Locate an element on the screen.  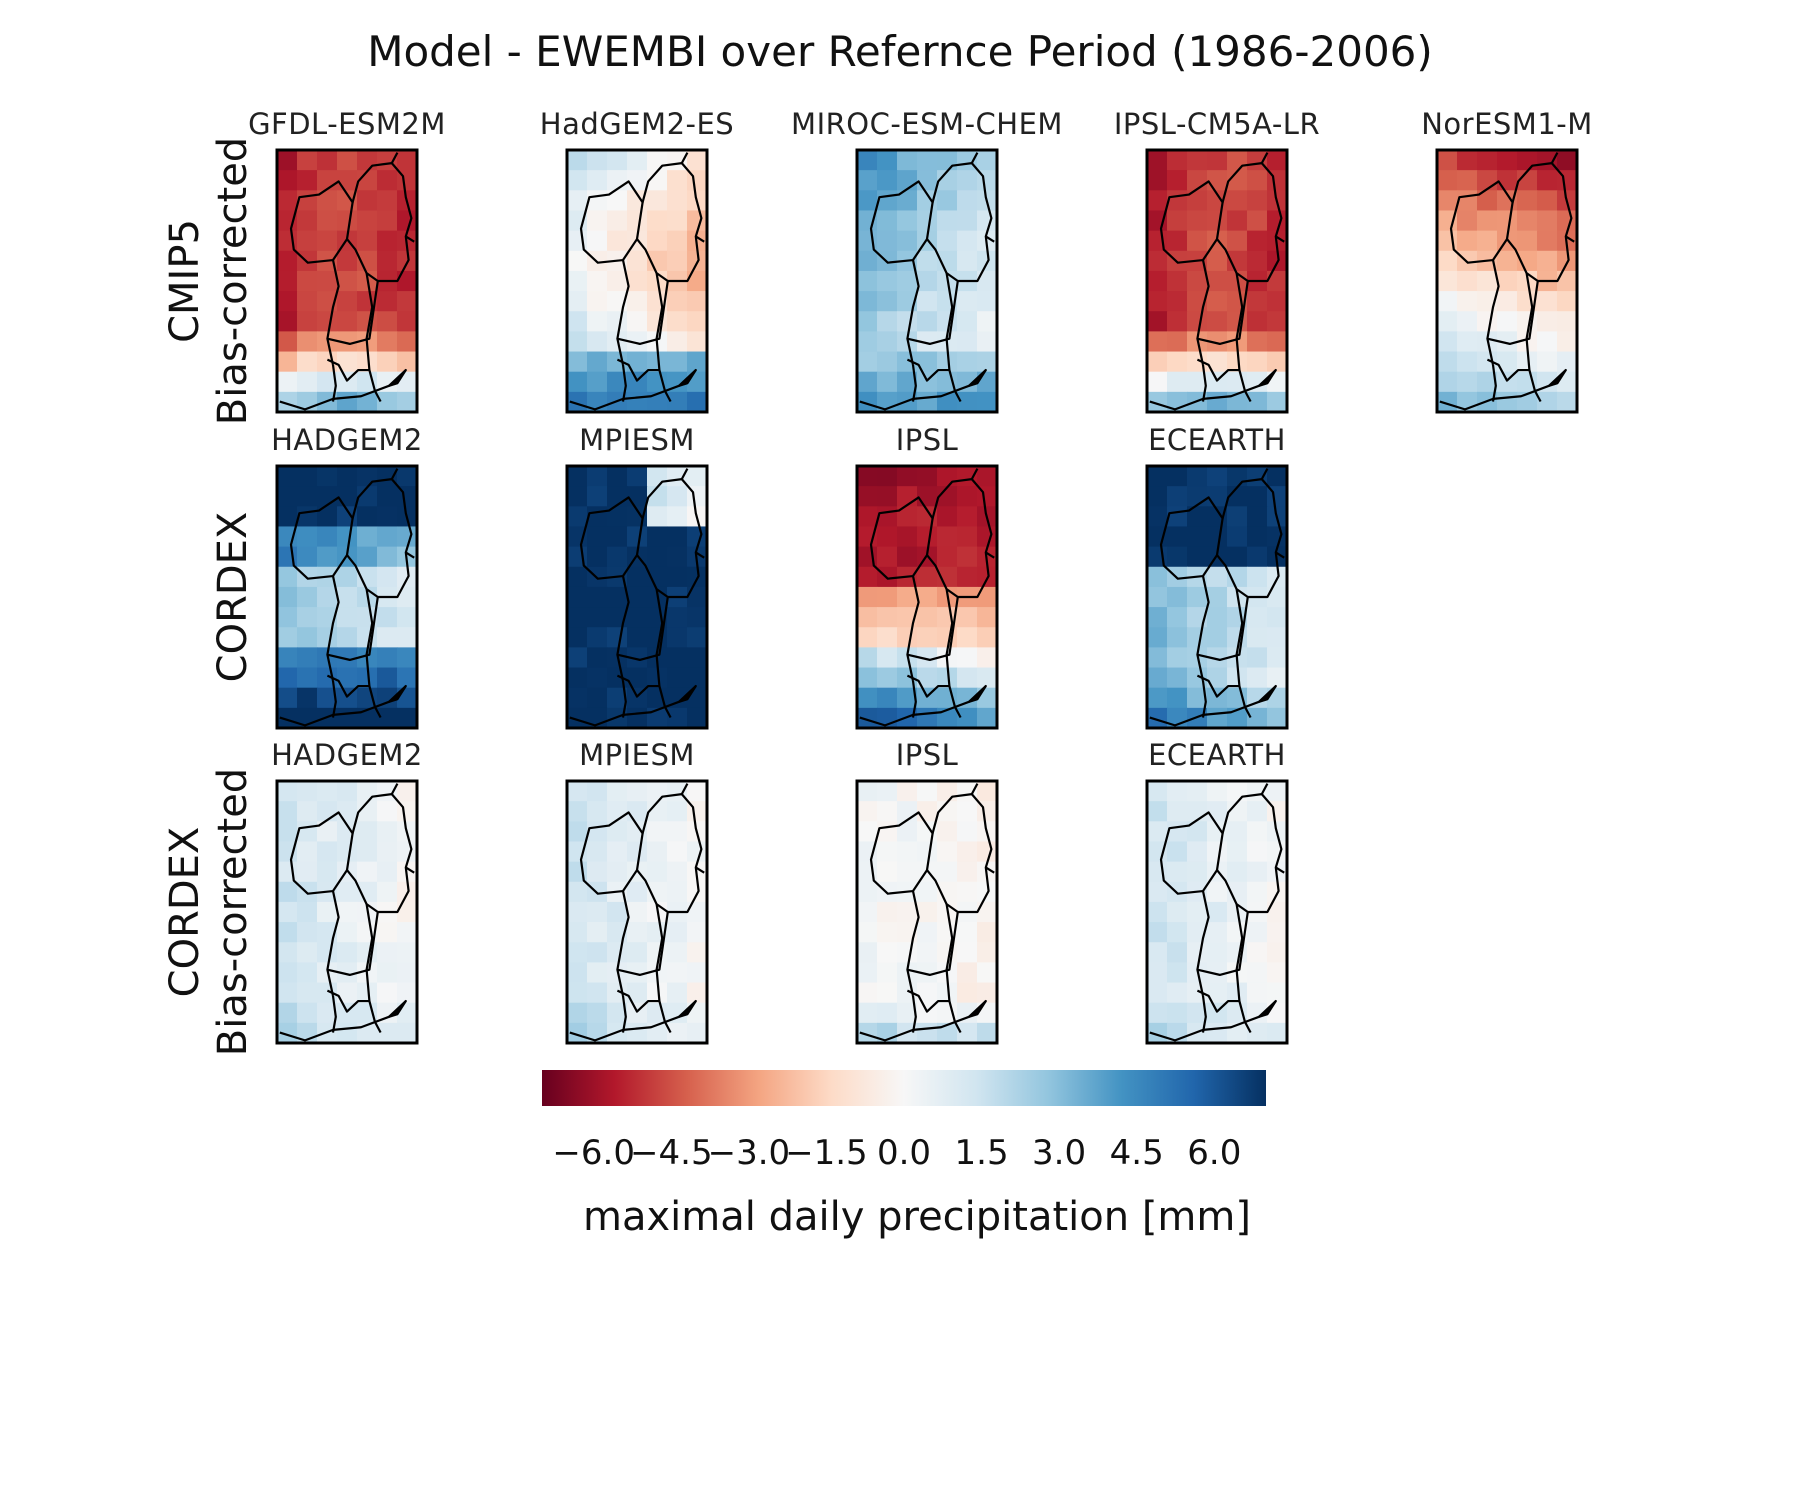
panel: HADGEM2 is located at coordinates (347, 576).